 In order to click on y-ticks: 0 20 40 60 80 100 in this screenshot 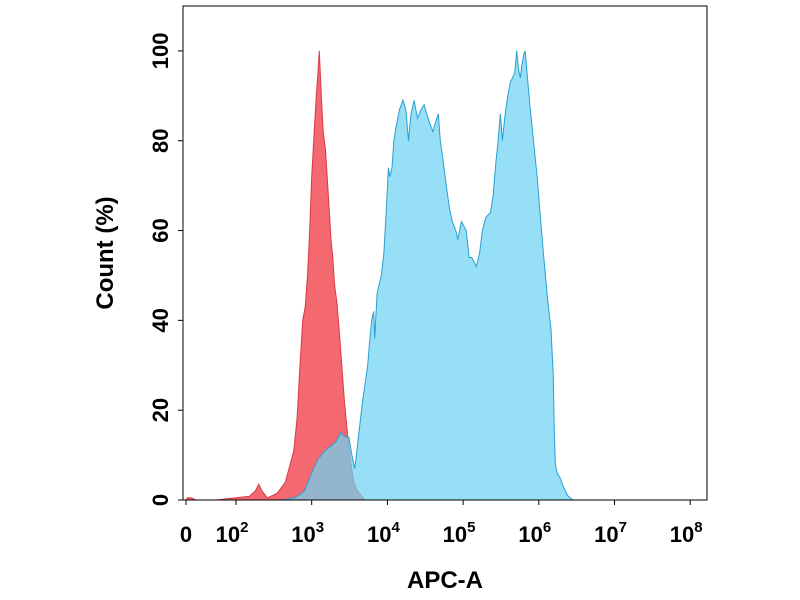, I will do `click(165, 269)`.